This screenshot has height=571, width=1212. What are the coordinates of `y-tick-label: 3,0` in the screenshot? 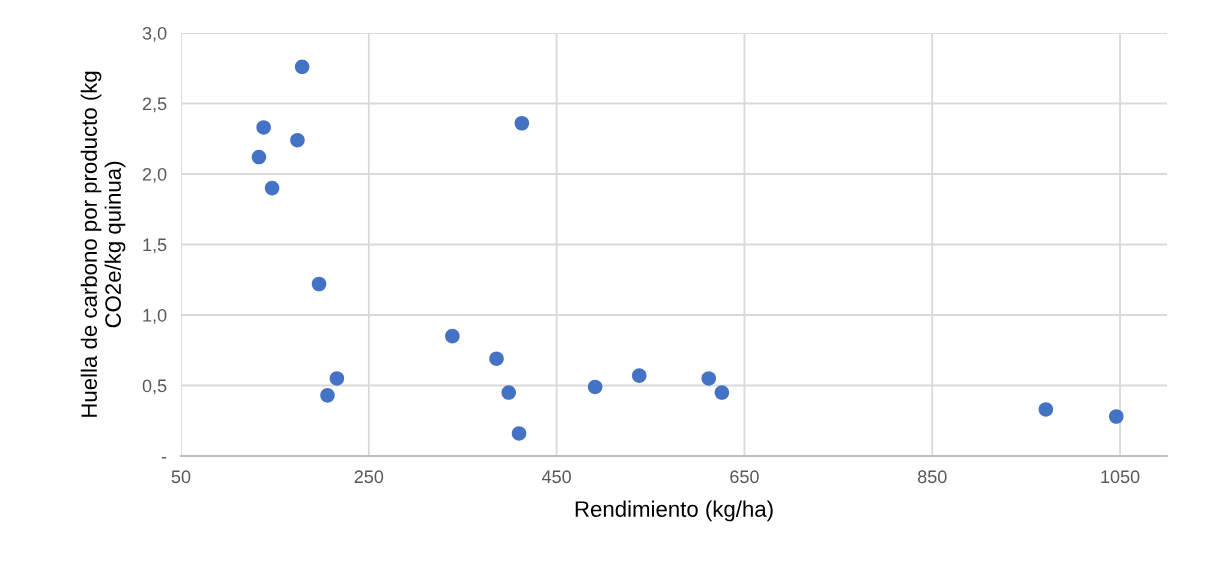 It's located at (154, 34).